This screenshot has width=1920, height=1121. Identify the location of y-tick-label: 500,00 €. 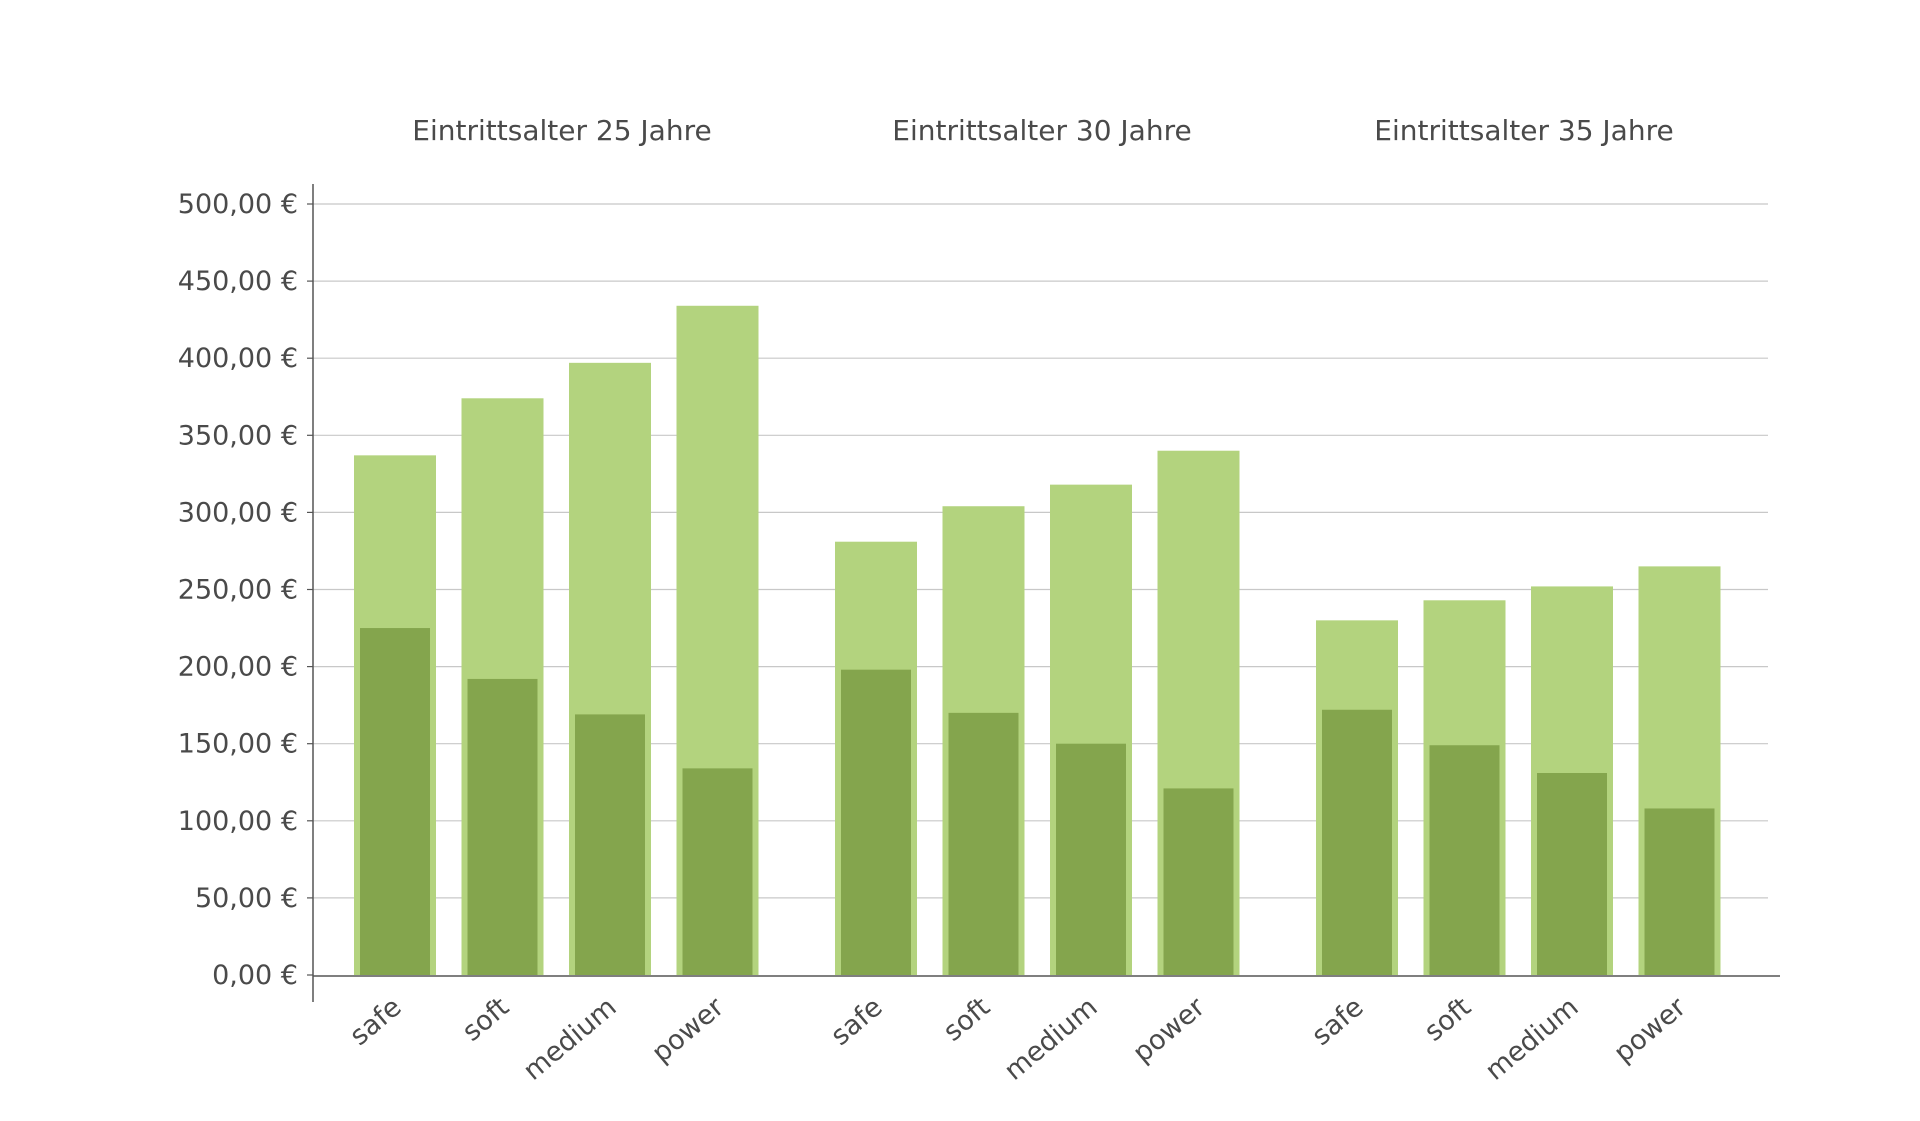
(238, 204).